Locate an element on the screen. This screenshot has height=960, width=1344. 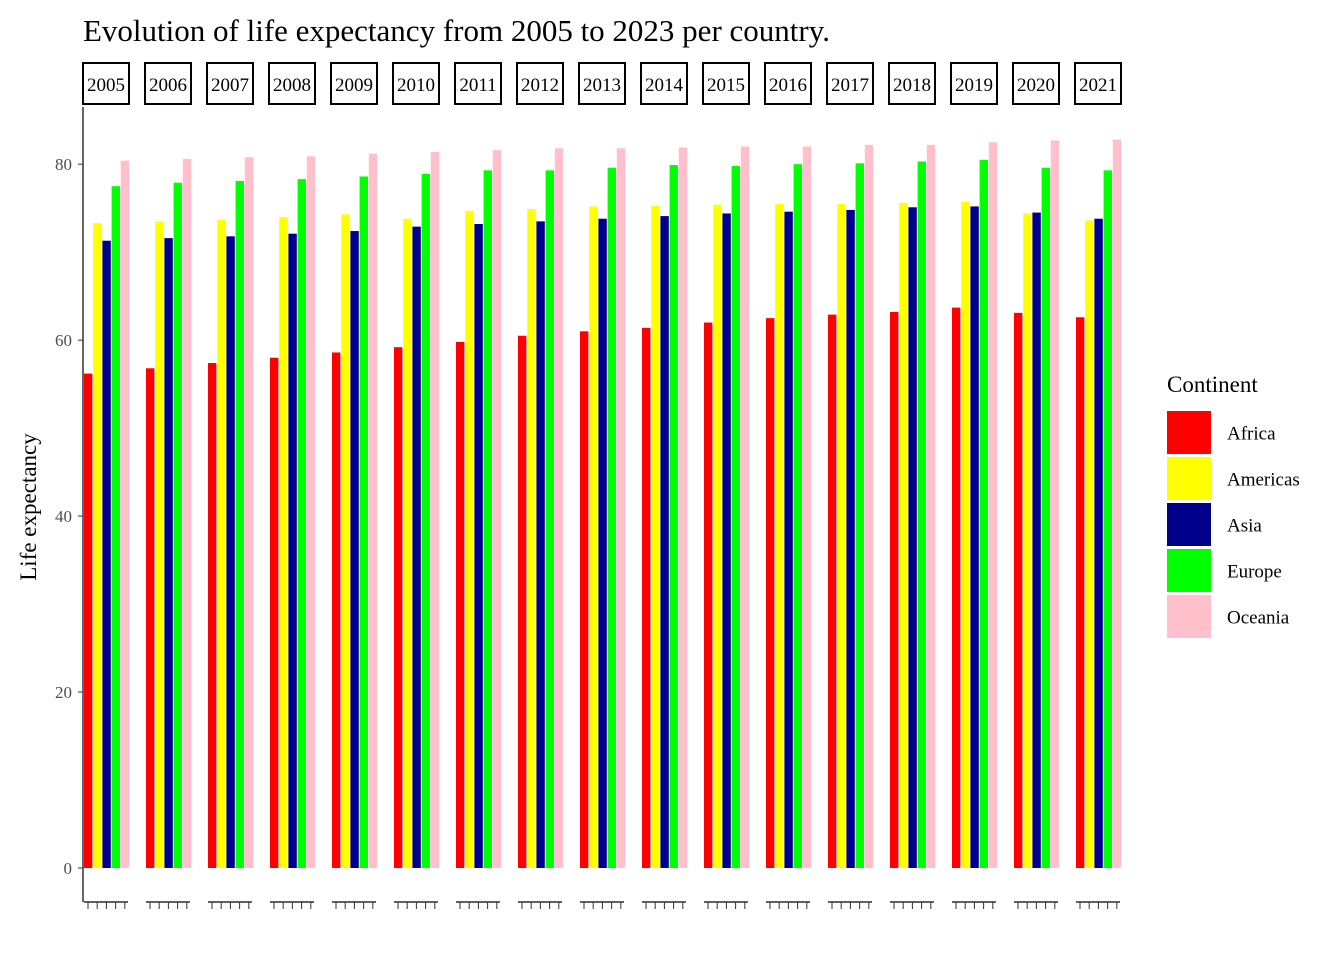
facet-panel: 2017 is located at coordinates (850, 486).